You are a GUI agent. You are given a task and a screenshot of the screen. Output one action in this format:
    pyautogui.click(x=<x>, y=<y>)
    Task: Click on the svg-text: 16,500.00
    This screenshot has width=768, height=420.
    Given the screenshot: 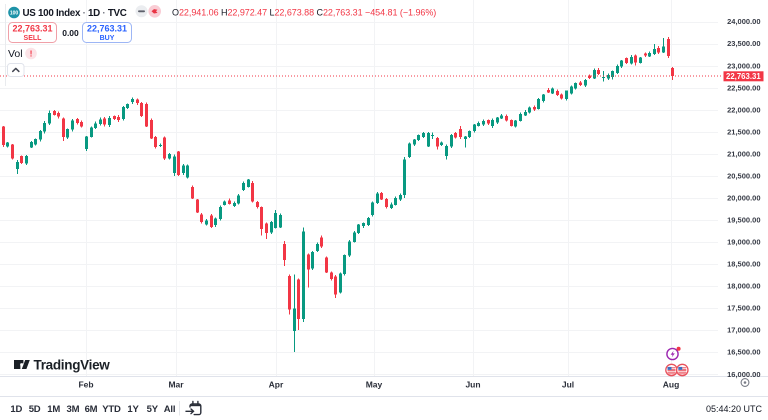 What is the action you would take?
    pyautogui.click(x=743, y=352)
    